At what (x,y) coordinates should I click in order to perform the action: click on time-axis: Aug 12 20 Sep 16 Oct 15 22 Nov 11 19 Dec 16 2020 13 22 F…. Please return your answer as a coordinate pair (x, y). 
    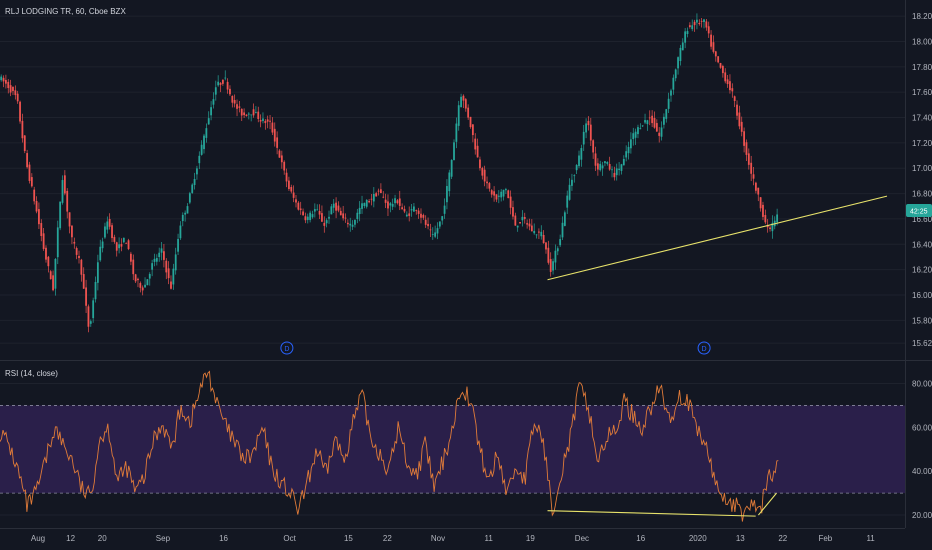
    Looking at the image, I should click on (453, 538).